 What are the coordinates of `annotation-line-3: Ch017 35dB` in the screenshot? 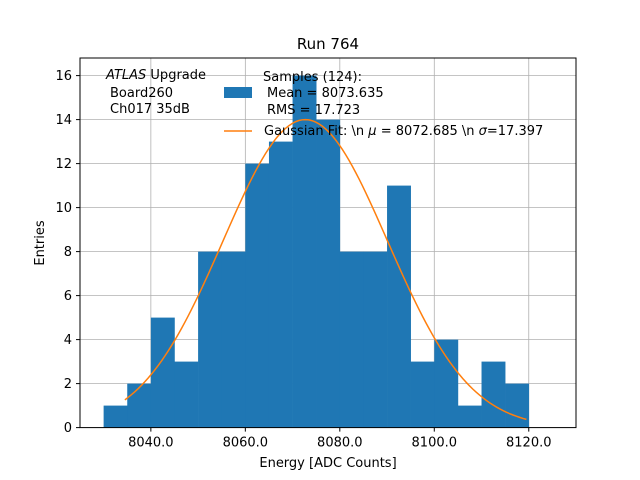 It's located at (150, 109).